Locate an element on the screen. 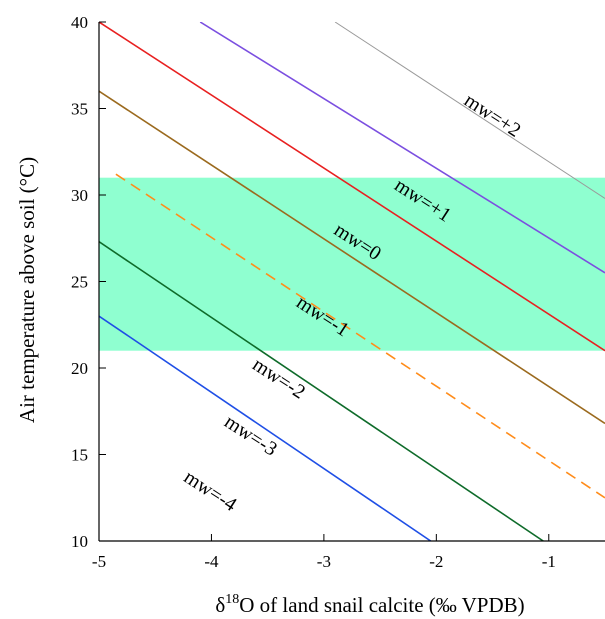  x-axis-title: δ18O of land snail calcite (‰ VPDB) is located at coordinates (369, 604).